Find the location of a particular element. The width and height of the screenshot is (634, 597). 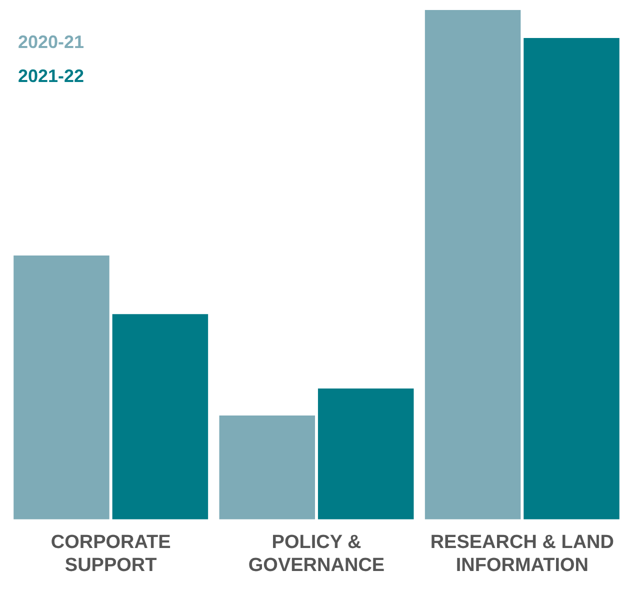

x-tick-label: RESEARCH & LAND INFORMATION is located at coordinates (522, 554).